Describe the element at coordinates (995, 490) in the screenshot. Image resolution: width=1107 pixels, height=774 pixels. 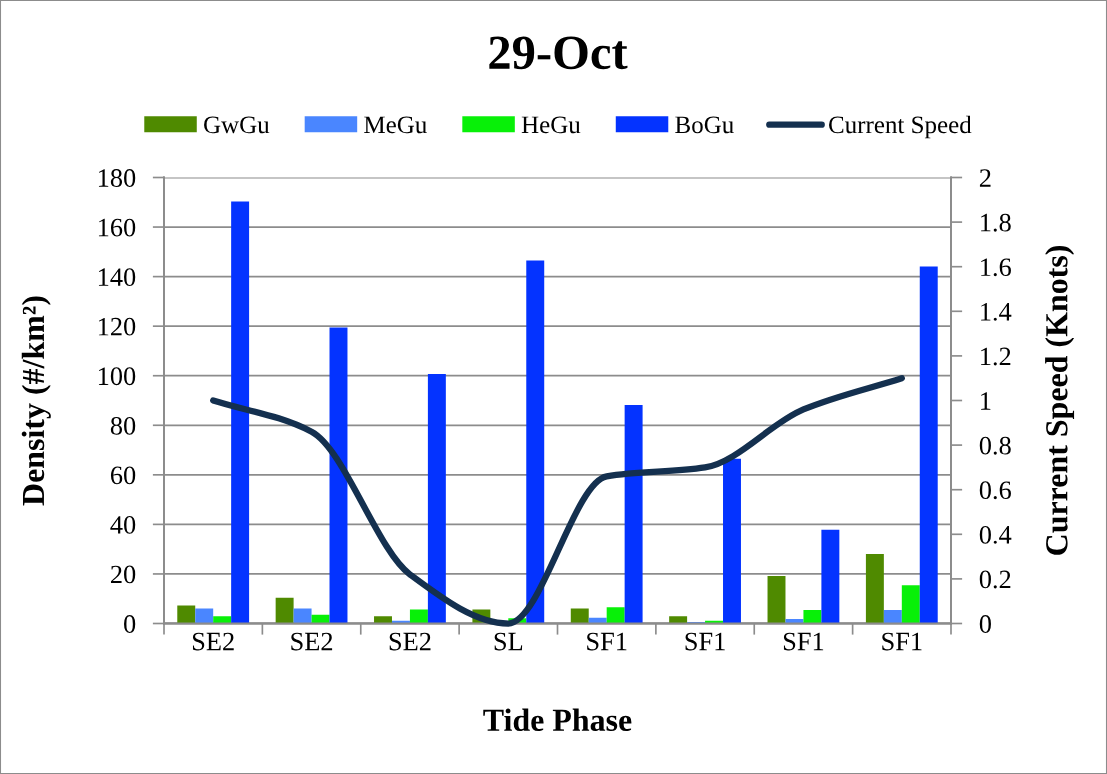
I see `y2-tick-label: 0.6` at that location.